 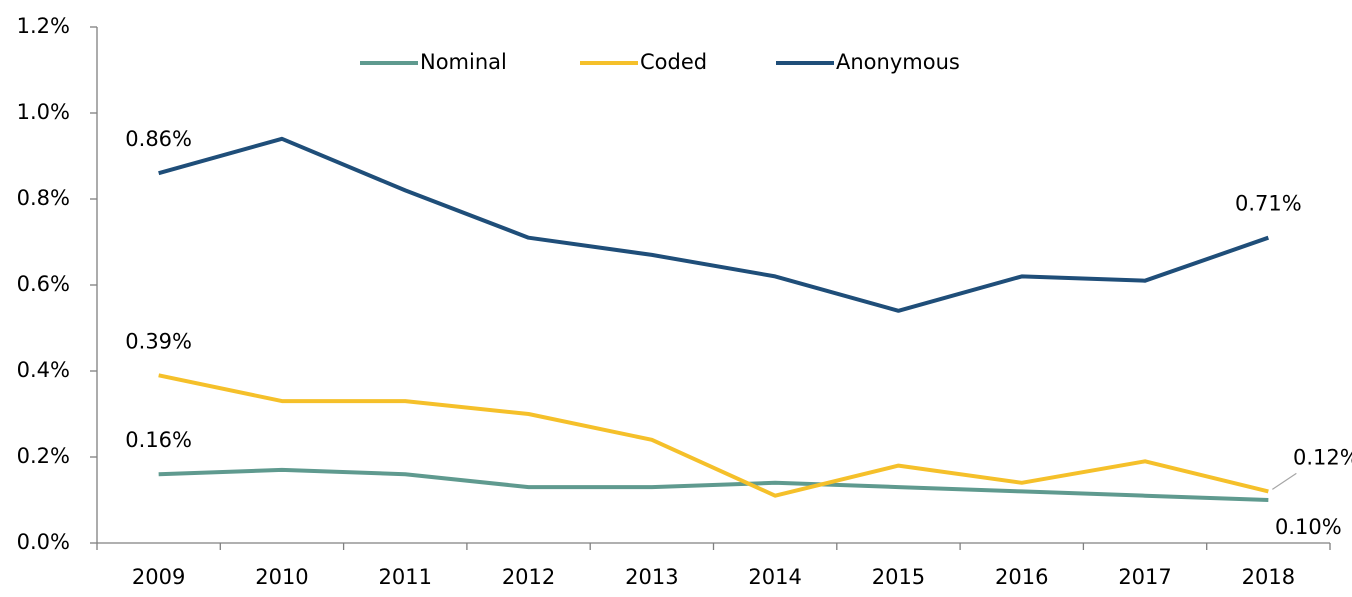 I want to click on y-tick-label: 0.4%, so click(x=43, y=370).